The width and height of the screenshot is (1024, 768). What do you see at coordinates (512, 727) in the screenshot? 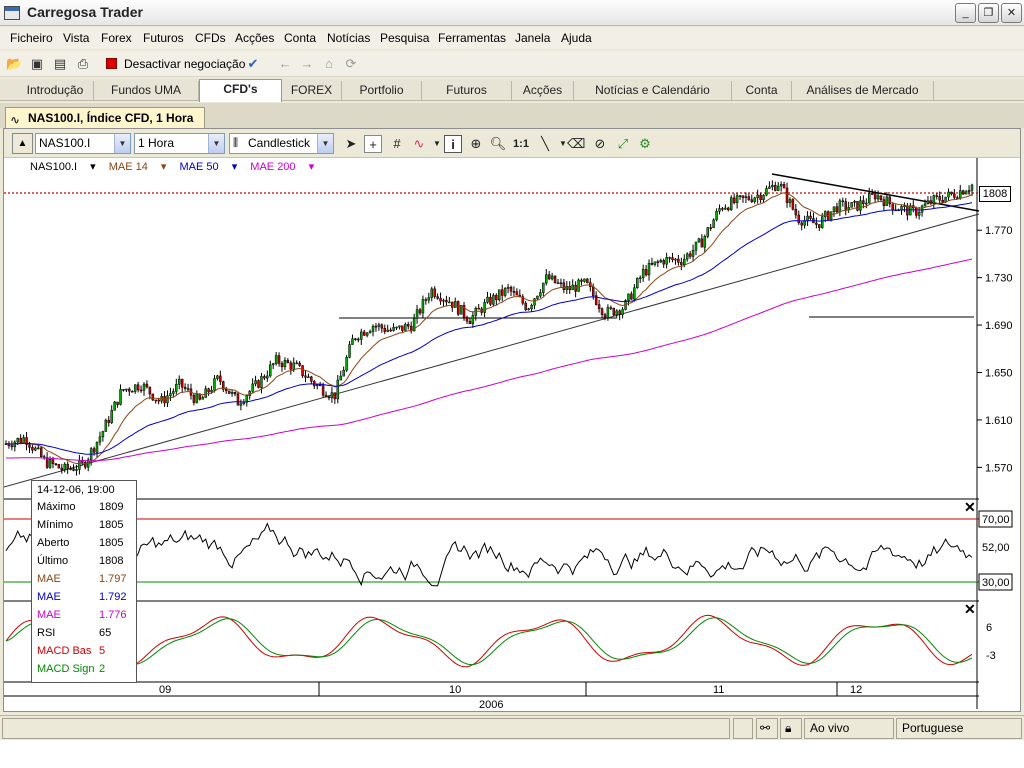
I see `status-bar: ⚯ 🔒︎ Ao vivo Portuguese` at bounding box center [512, 727].